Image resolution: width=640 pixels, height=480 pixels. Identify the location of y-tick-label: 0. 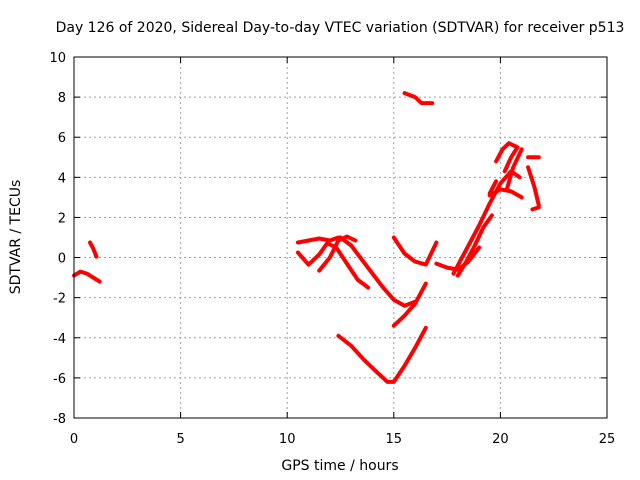
(62, 259).